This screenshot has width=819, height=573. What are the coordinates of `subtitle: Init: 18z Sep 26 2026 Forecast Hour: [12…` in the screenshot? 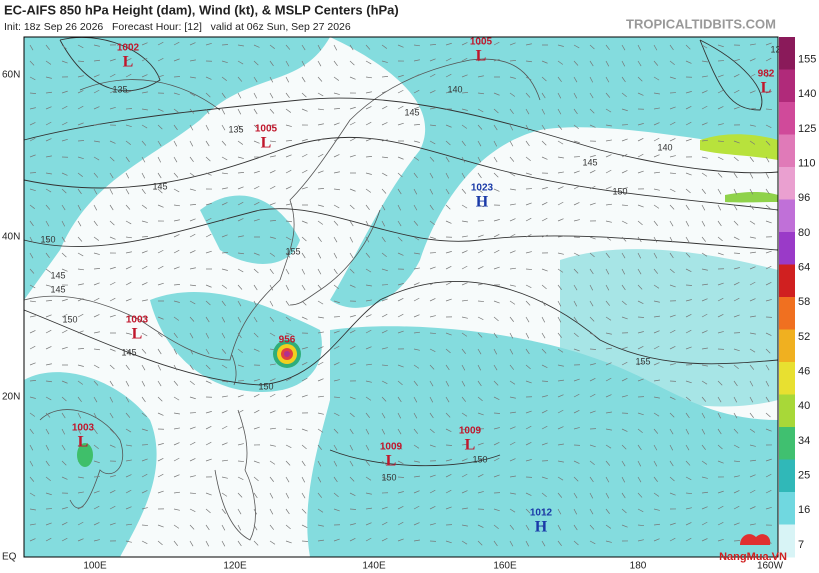 It's located at (177, 27).